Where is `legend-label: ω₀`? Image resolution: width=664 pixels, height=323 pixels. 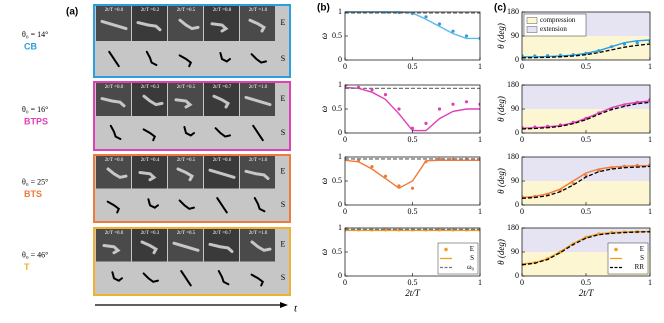
legend-label: ω₀ is located at coordinates (471, 267).